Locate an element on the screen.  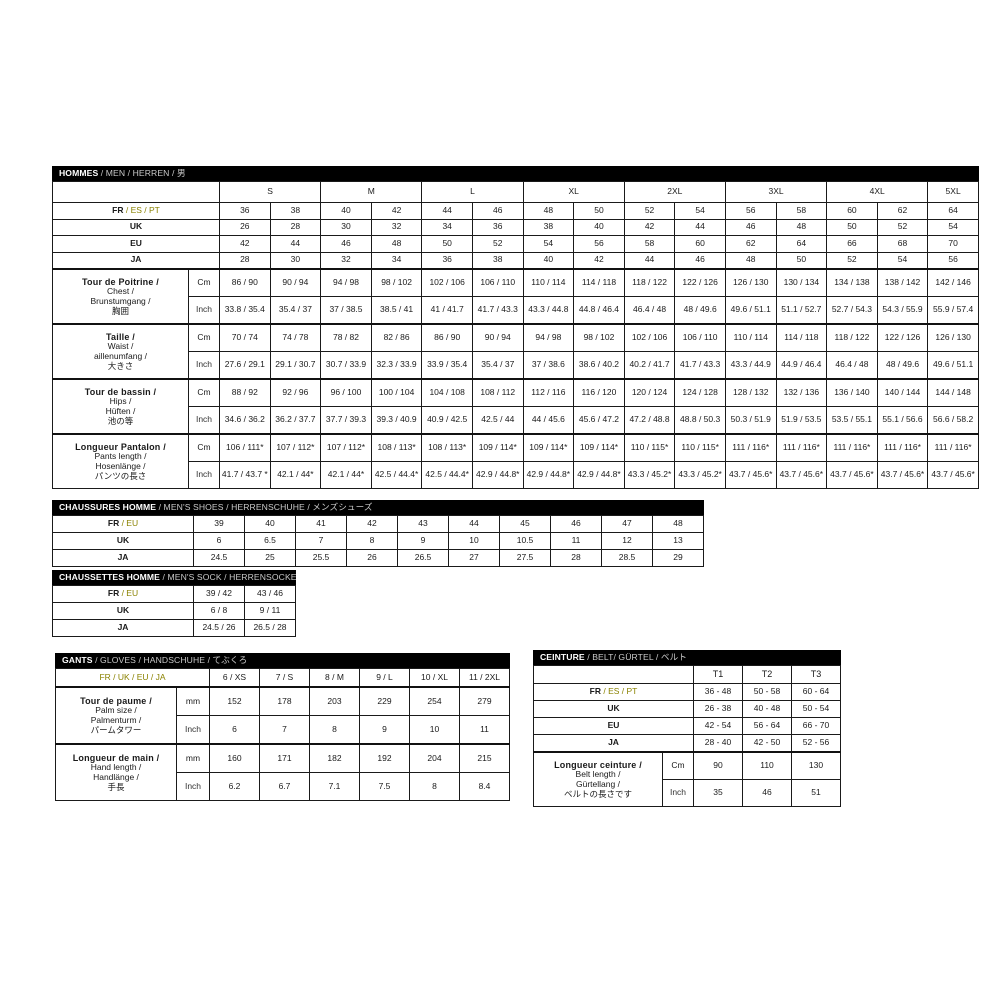
size-cell: 43 / 46 is located at coordinates (270, 594).